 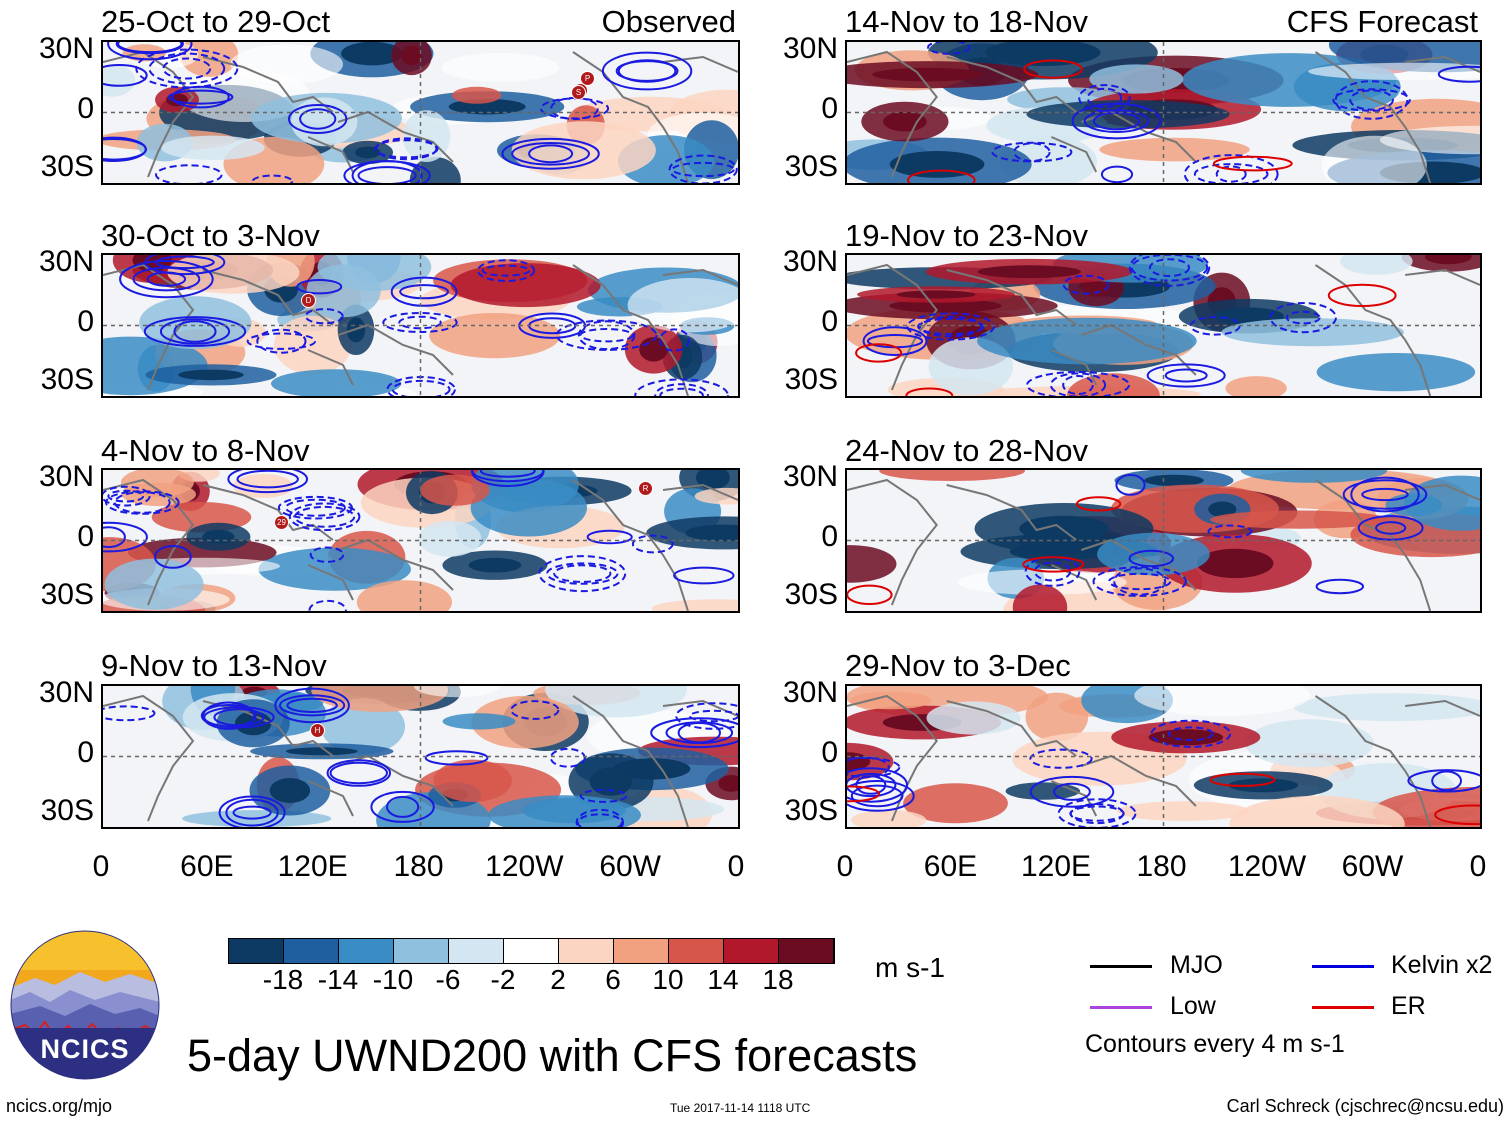 What do you see at coordinates (85, 1005) in the screenshot?
I see `ncics-logo: NCICS` at bounding box center [85, 1005].